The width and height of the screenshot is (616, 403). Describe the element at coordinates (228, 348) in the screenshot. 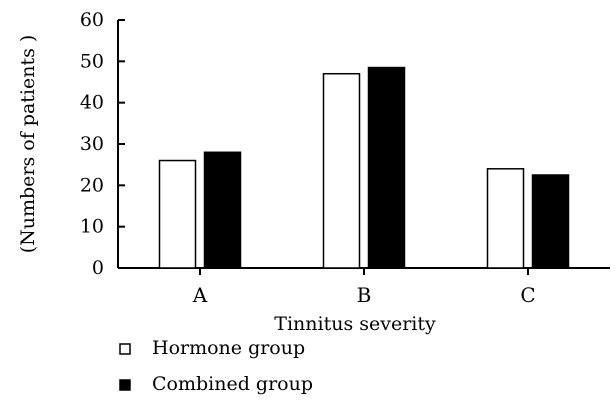

I see `legend-label-hormone: Hormone group` at that location.